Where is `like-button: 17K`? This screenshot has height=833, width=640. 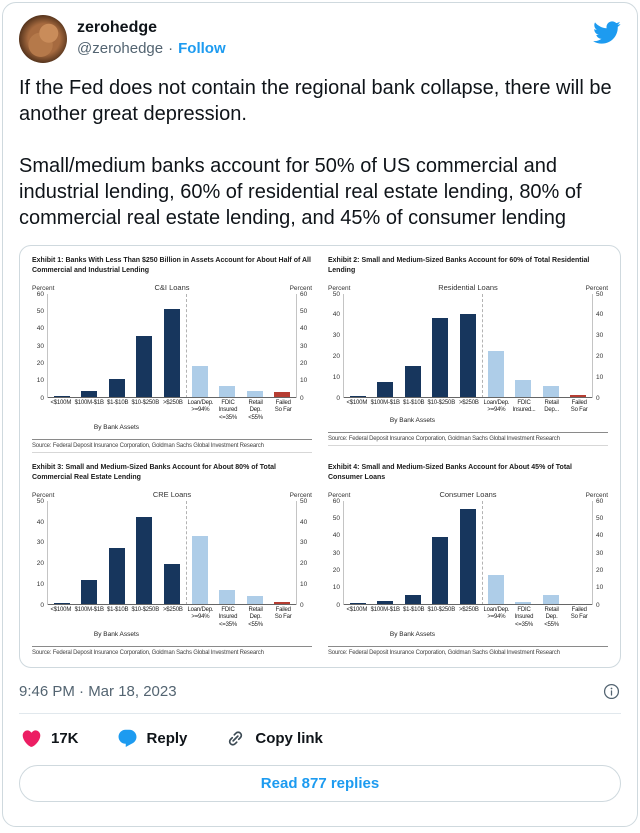
like-button: 17K is located at coordinates (50, 738).